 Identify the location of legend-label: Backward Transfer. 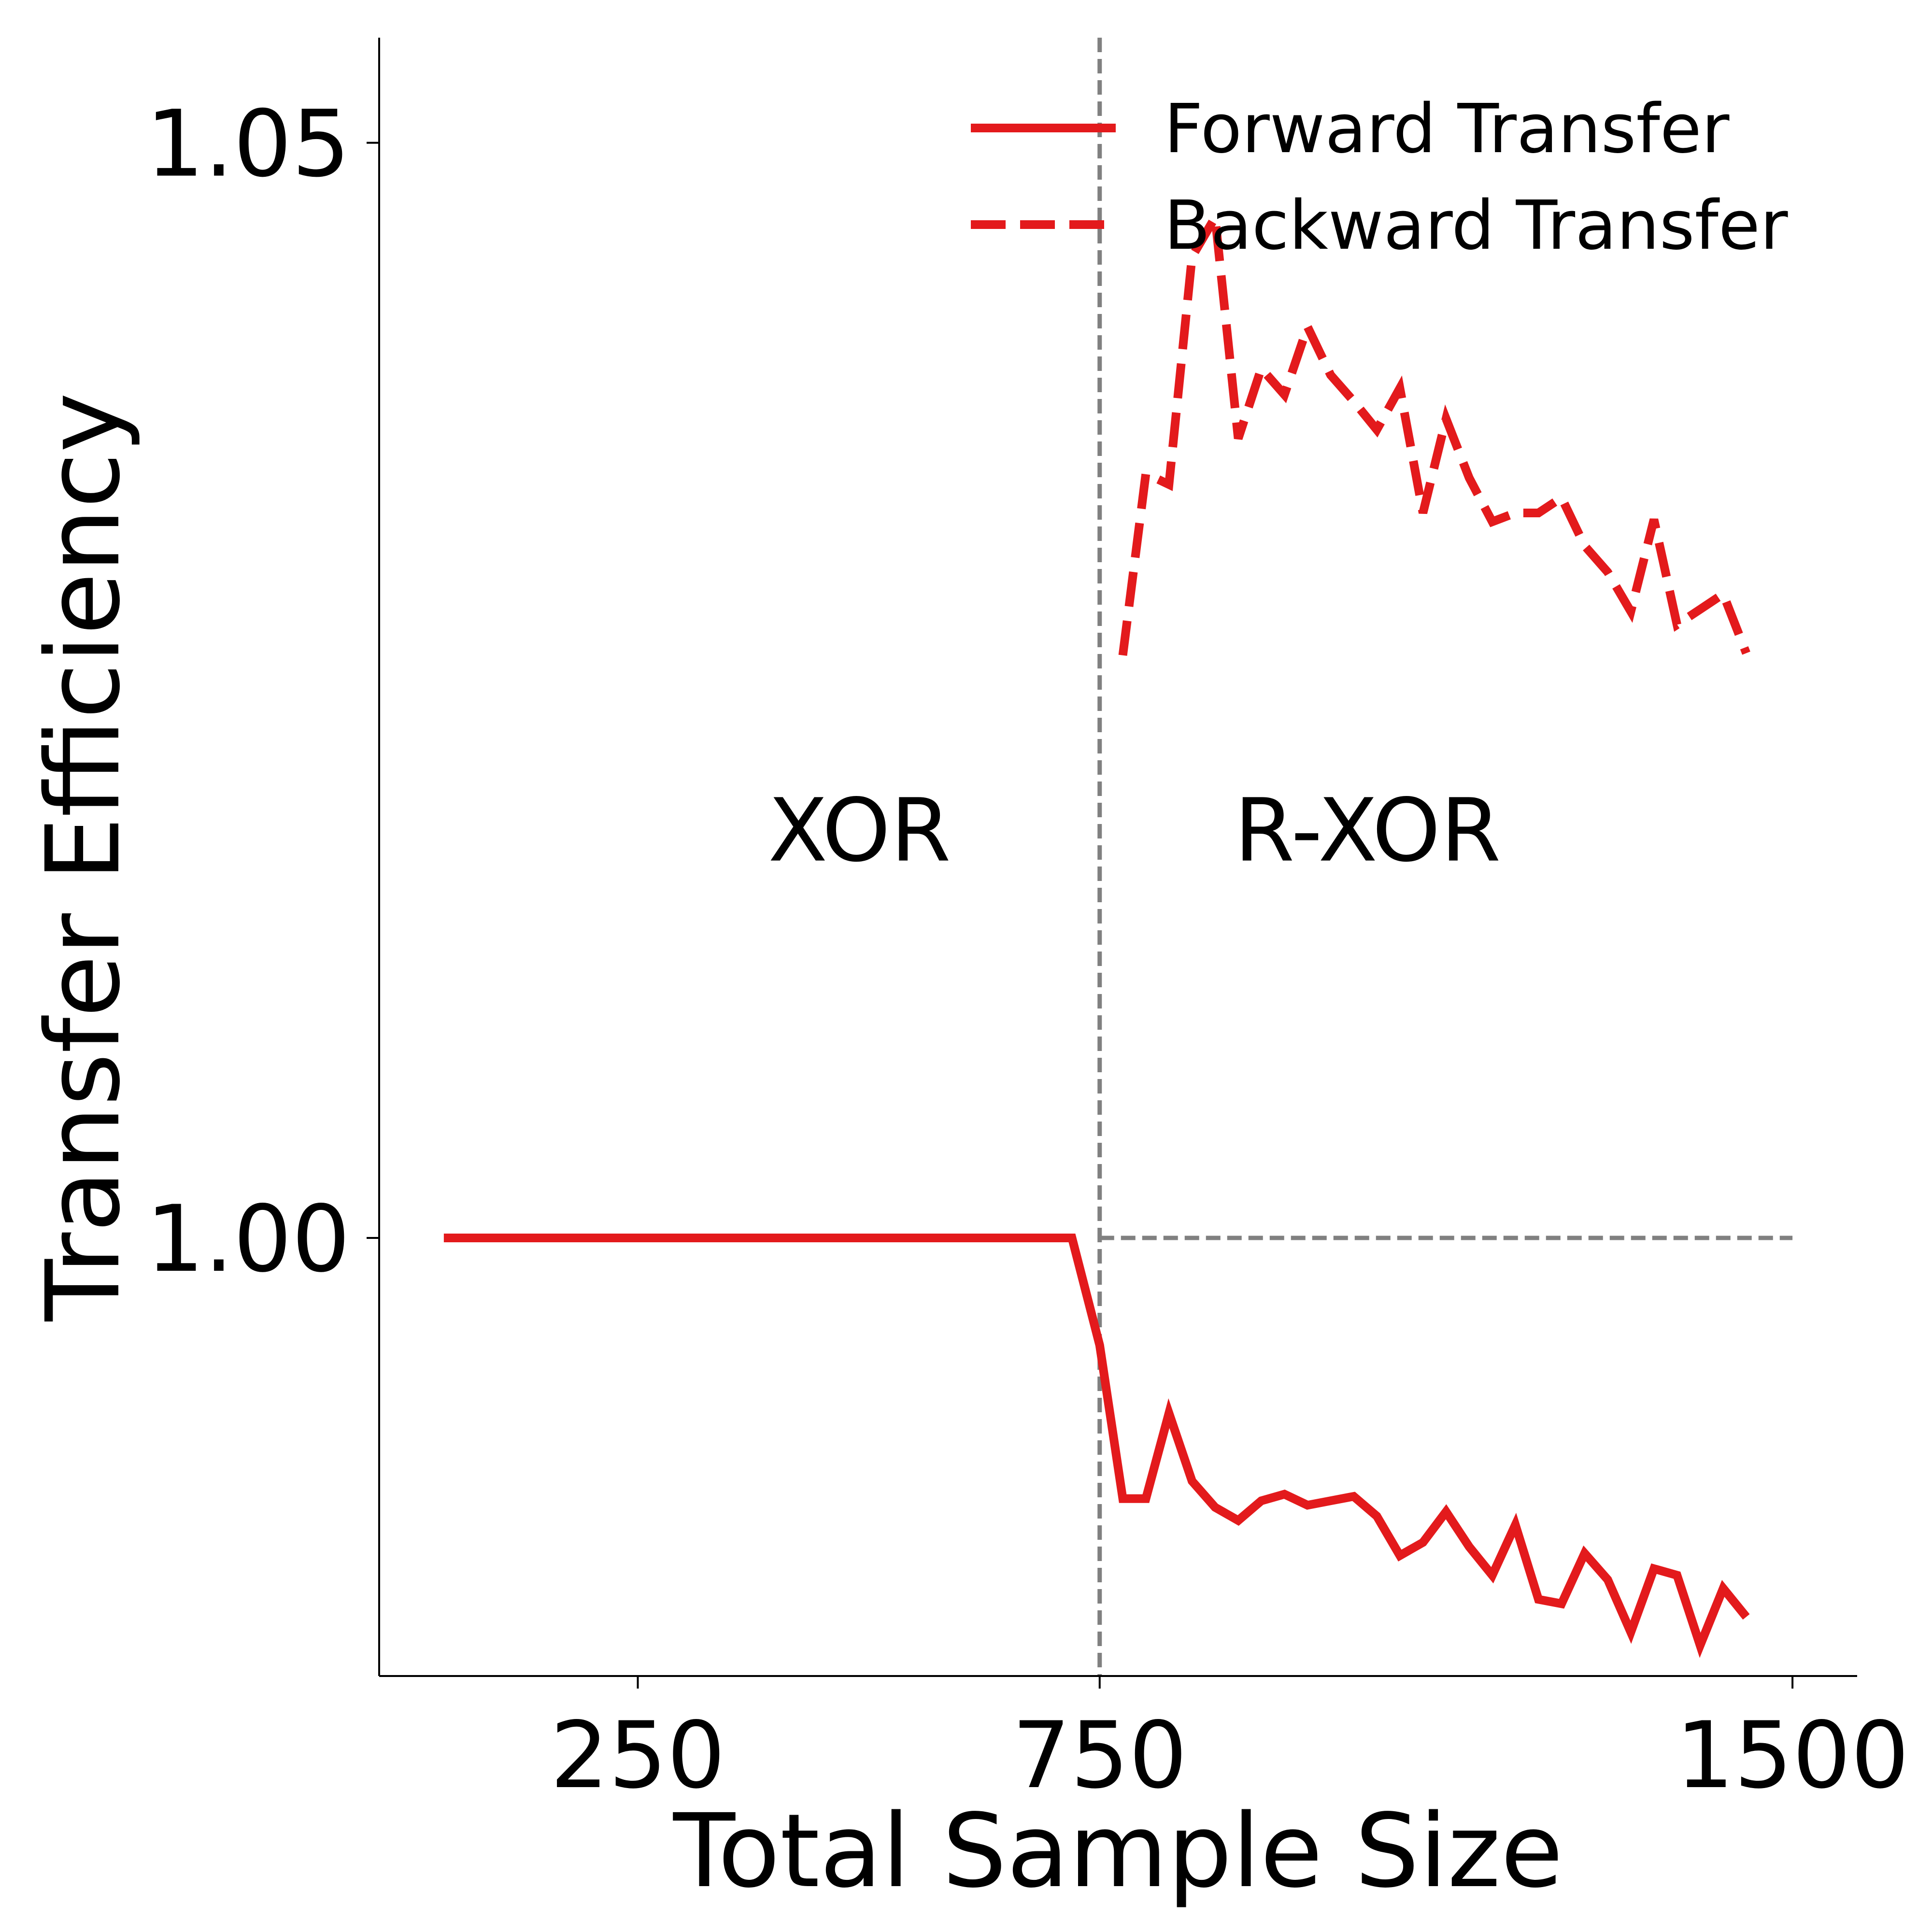
(1476, 225).